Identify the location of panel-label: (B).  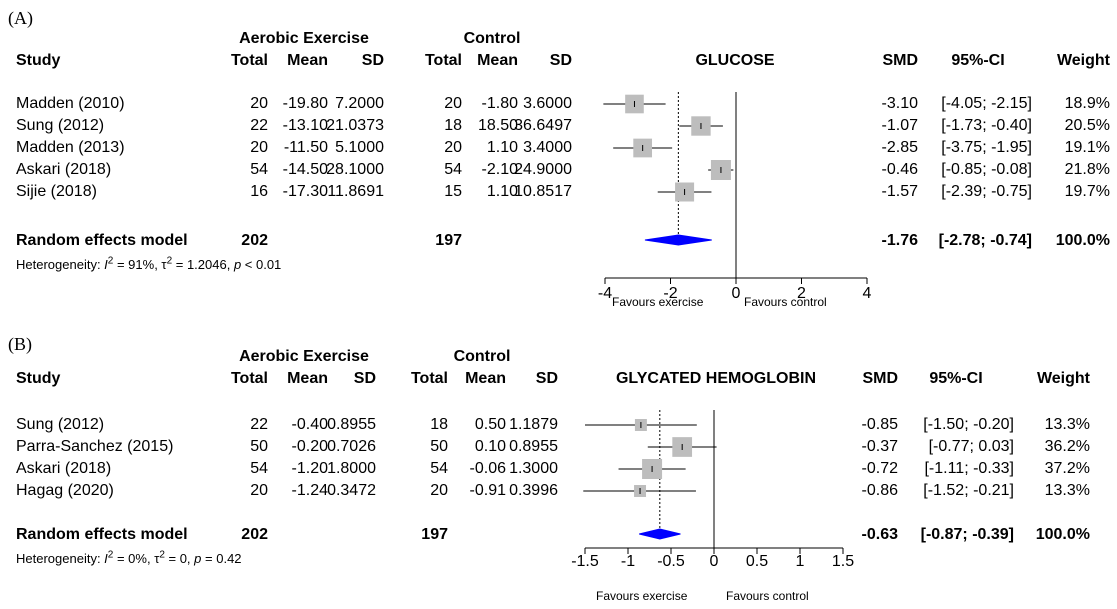
(20, 344).